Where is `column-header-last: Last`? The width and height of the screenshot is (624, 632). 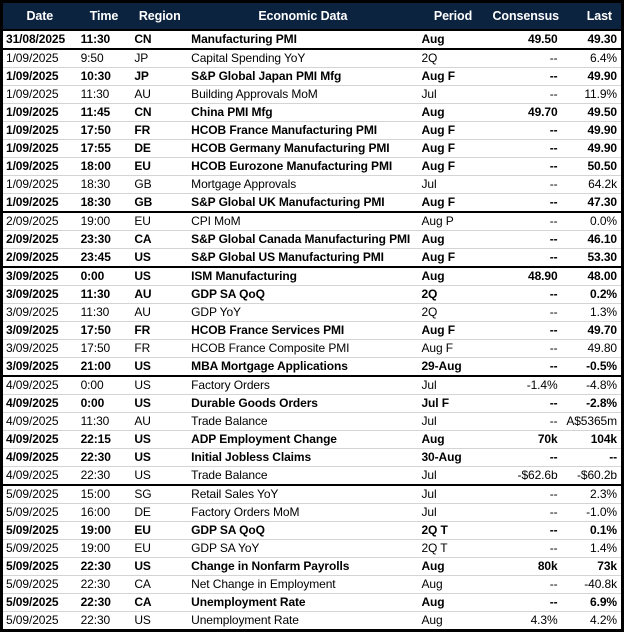
column-header-last: Last is located at coordinates (592, 16).